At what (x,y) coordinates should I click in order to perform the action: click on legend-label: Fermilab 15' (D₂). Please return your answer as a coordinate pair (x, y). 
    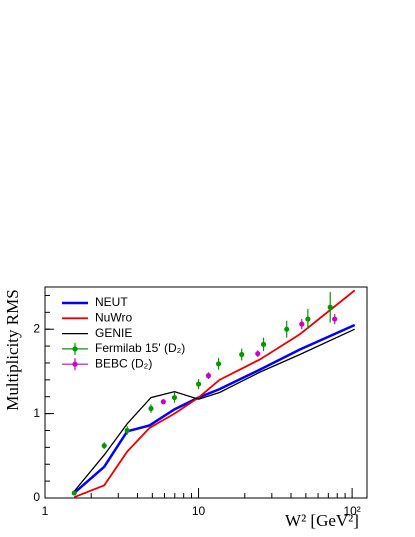
    Looking at the image, I should click on (140, 348).